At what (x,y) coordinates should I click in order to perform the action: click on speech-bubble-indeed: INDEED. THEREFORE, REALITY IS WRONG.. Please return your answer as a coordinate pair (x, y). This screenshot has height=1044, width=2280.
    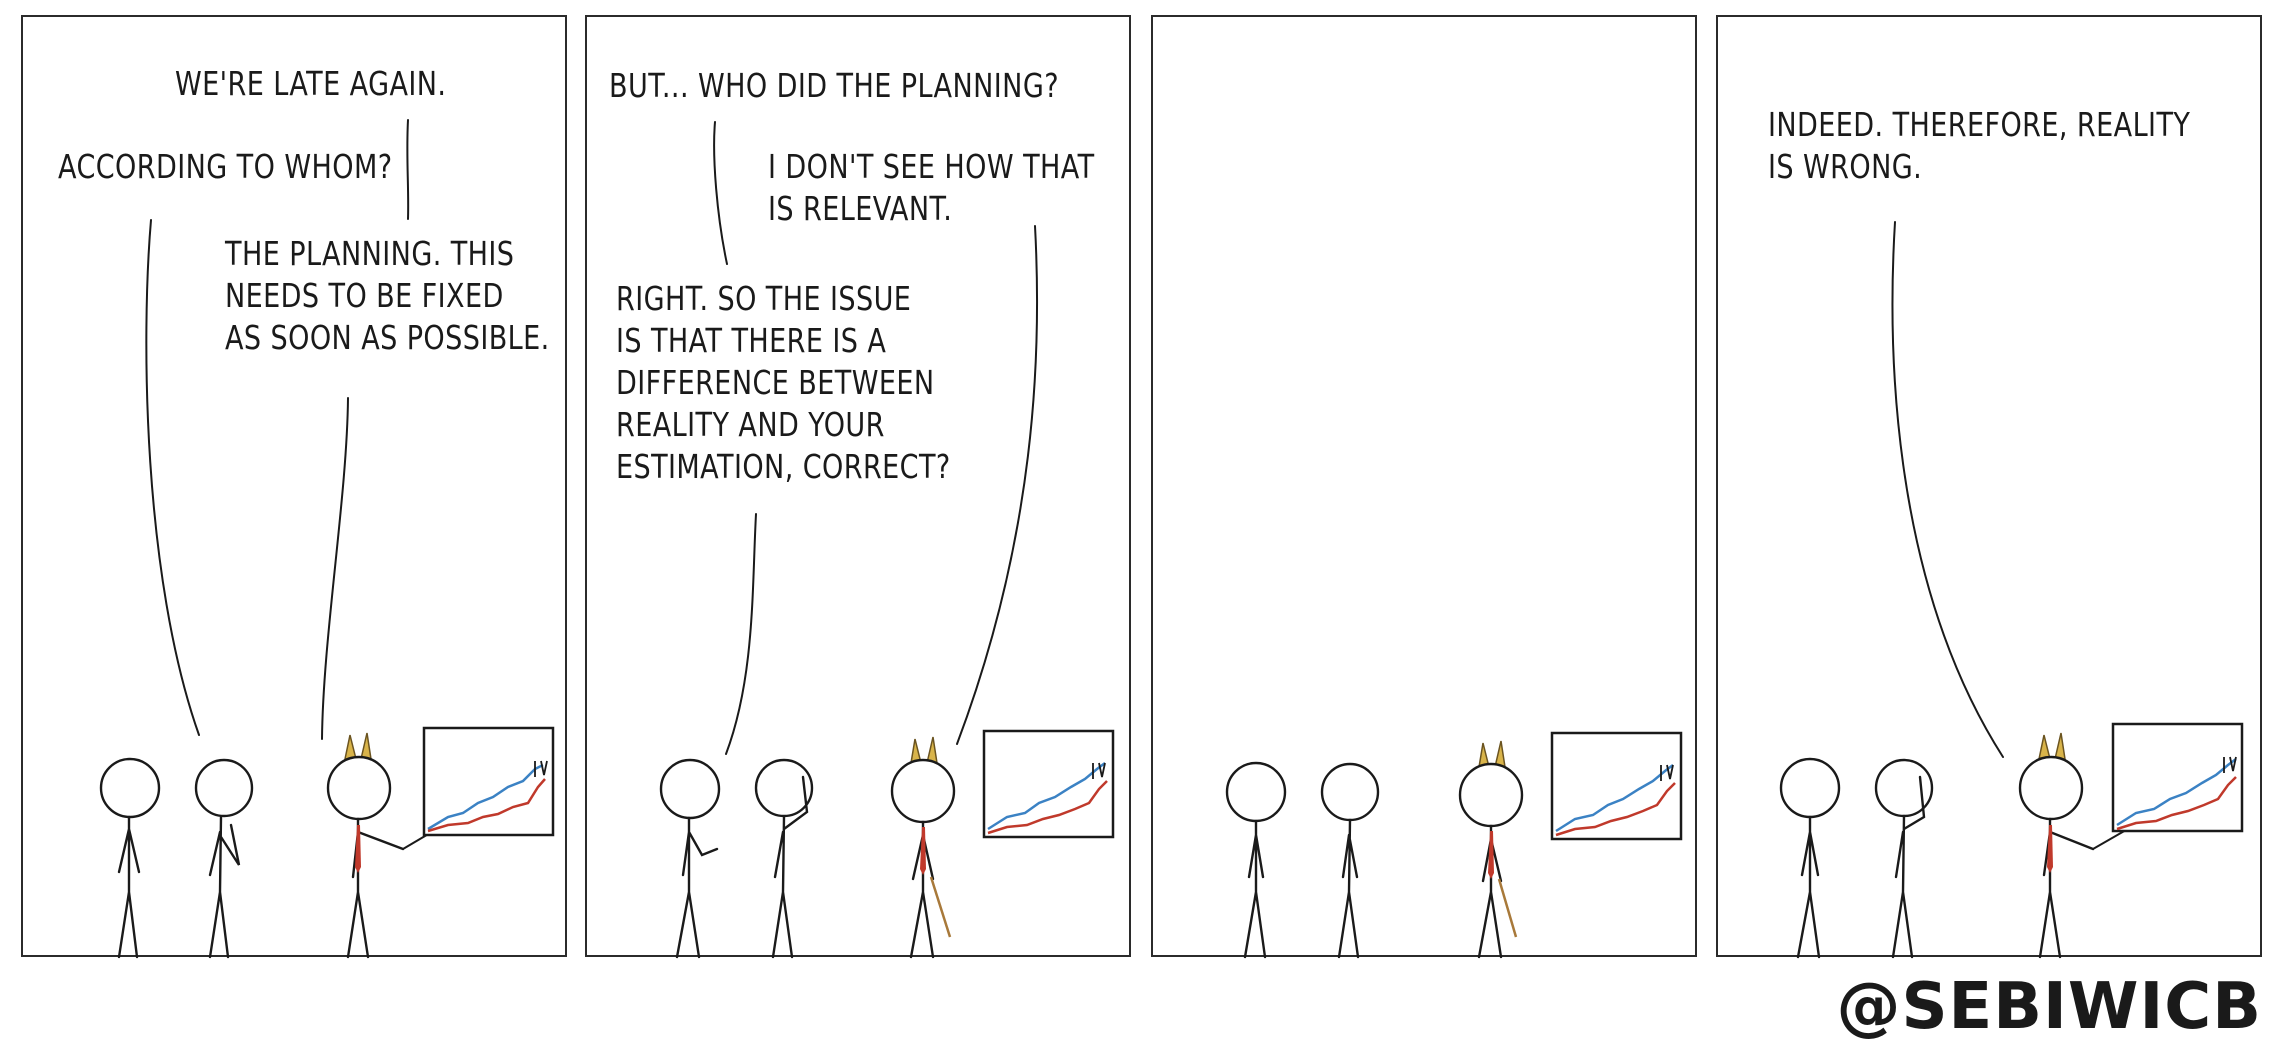
    Looking at the image, I should click on (1979, 145).